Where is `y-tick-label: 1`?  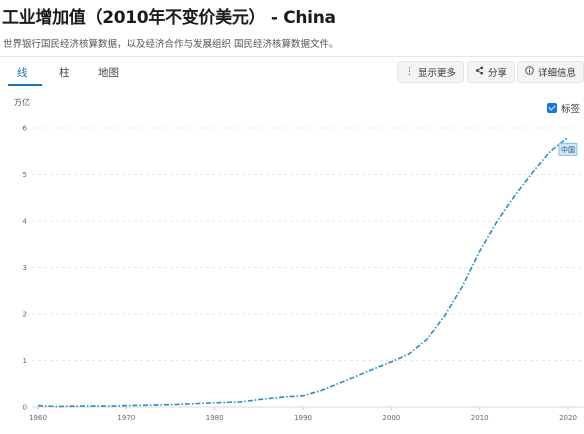 y-tick-label: 1 is located at coordinates (25, 361).